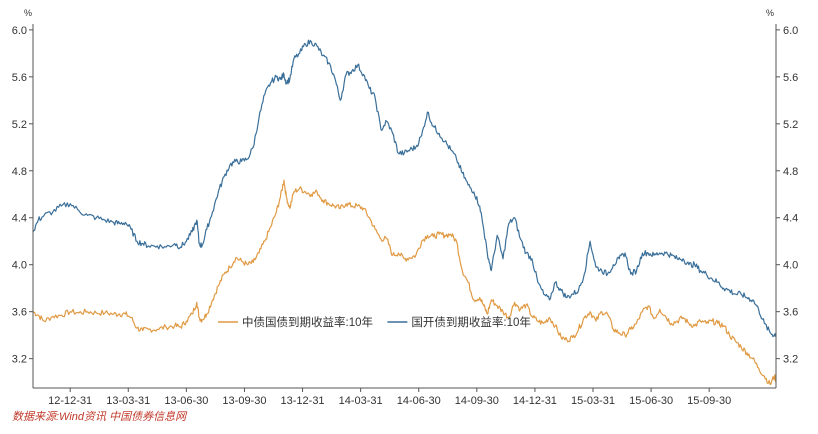 The height and width of the screenshot is (434, 818). Describe the element at coordinates (19, 172) in the screenshot. I see `y-tick-label-left: 4.8` at that location.